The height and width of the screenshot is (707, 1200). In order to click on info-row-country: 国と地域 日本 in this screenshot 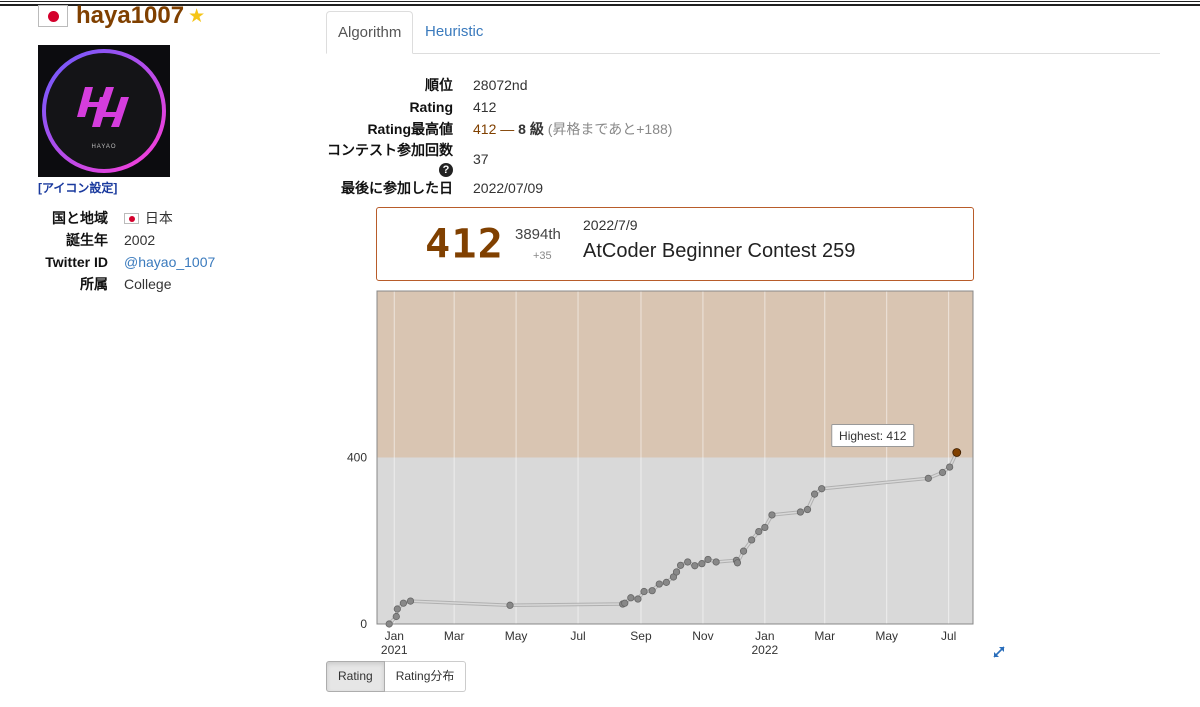, I will do `click(126, 218)`.